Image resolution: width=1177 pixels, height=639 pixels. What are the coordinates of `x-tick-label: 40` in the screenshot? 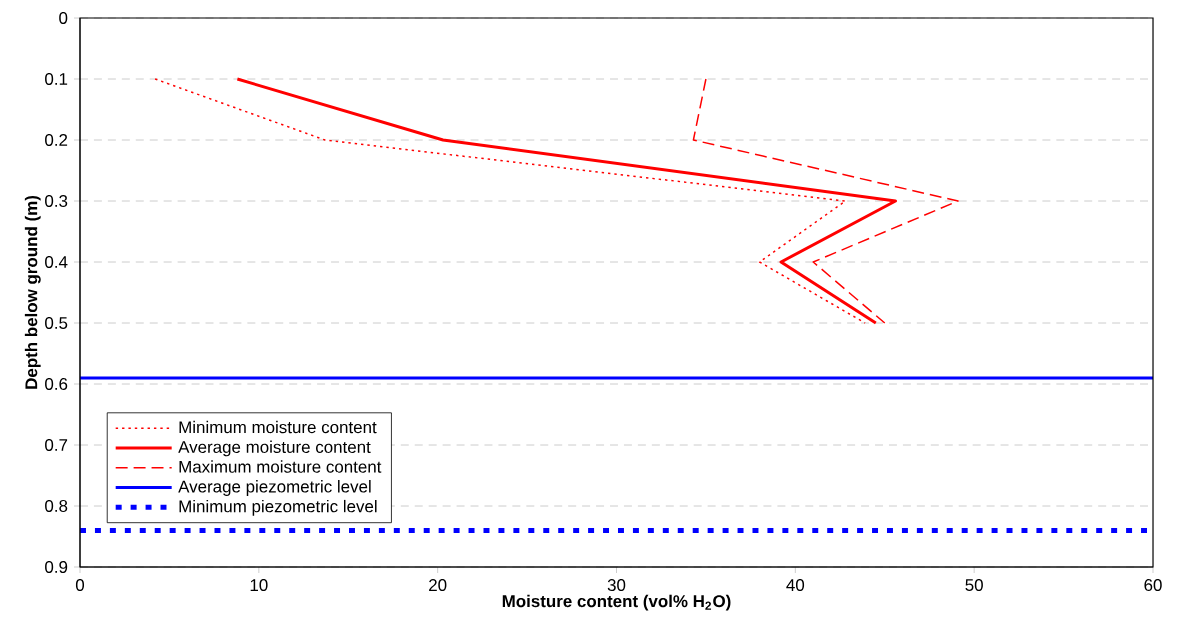 It's located at (795, 585).